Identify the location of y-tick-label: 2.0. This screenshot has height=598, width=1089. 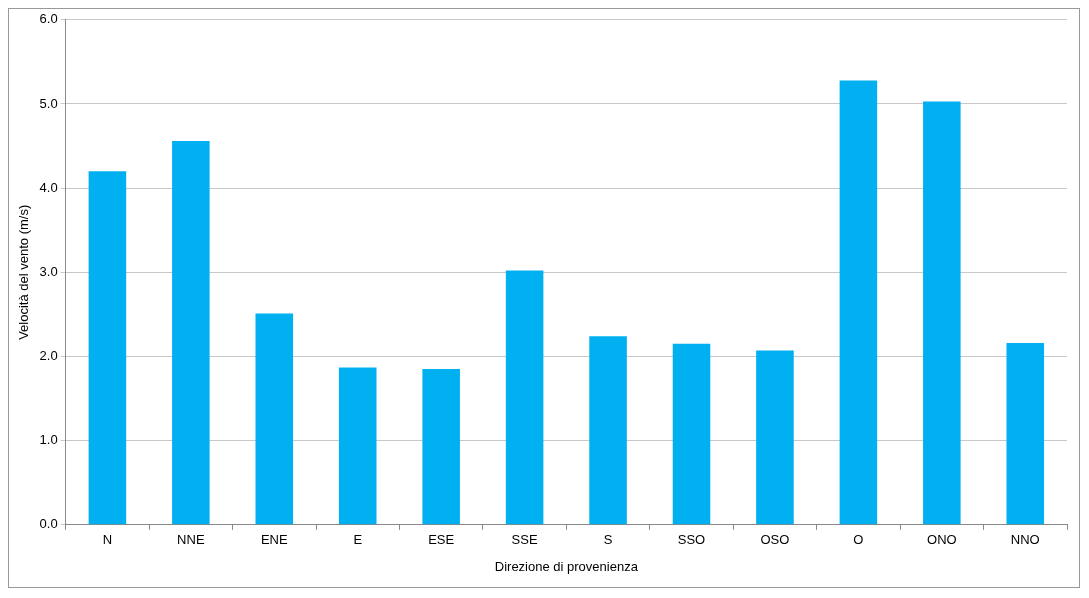
(48, 356).